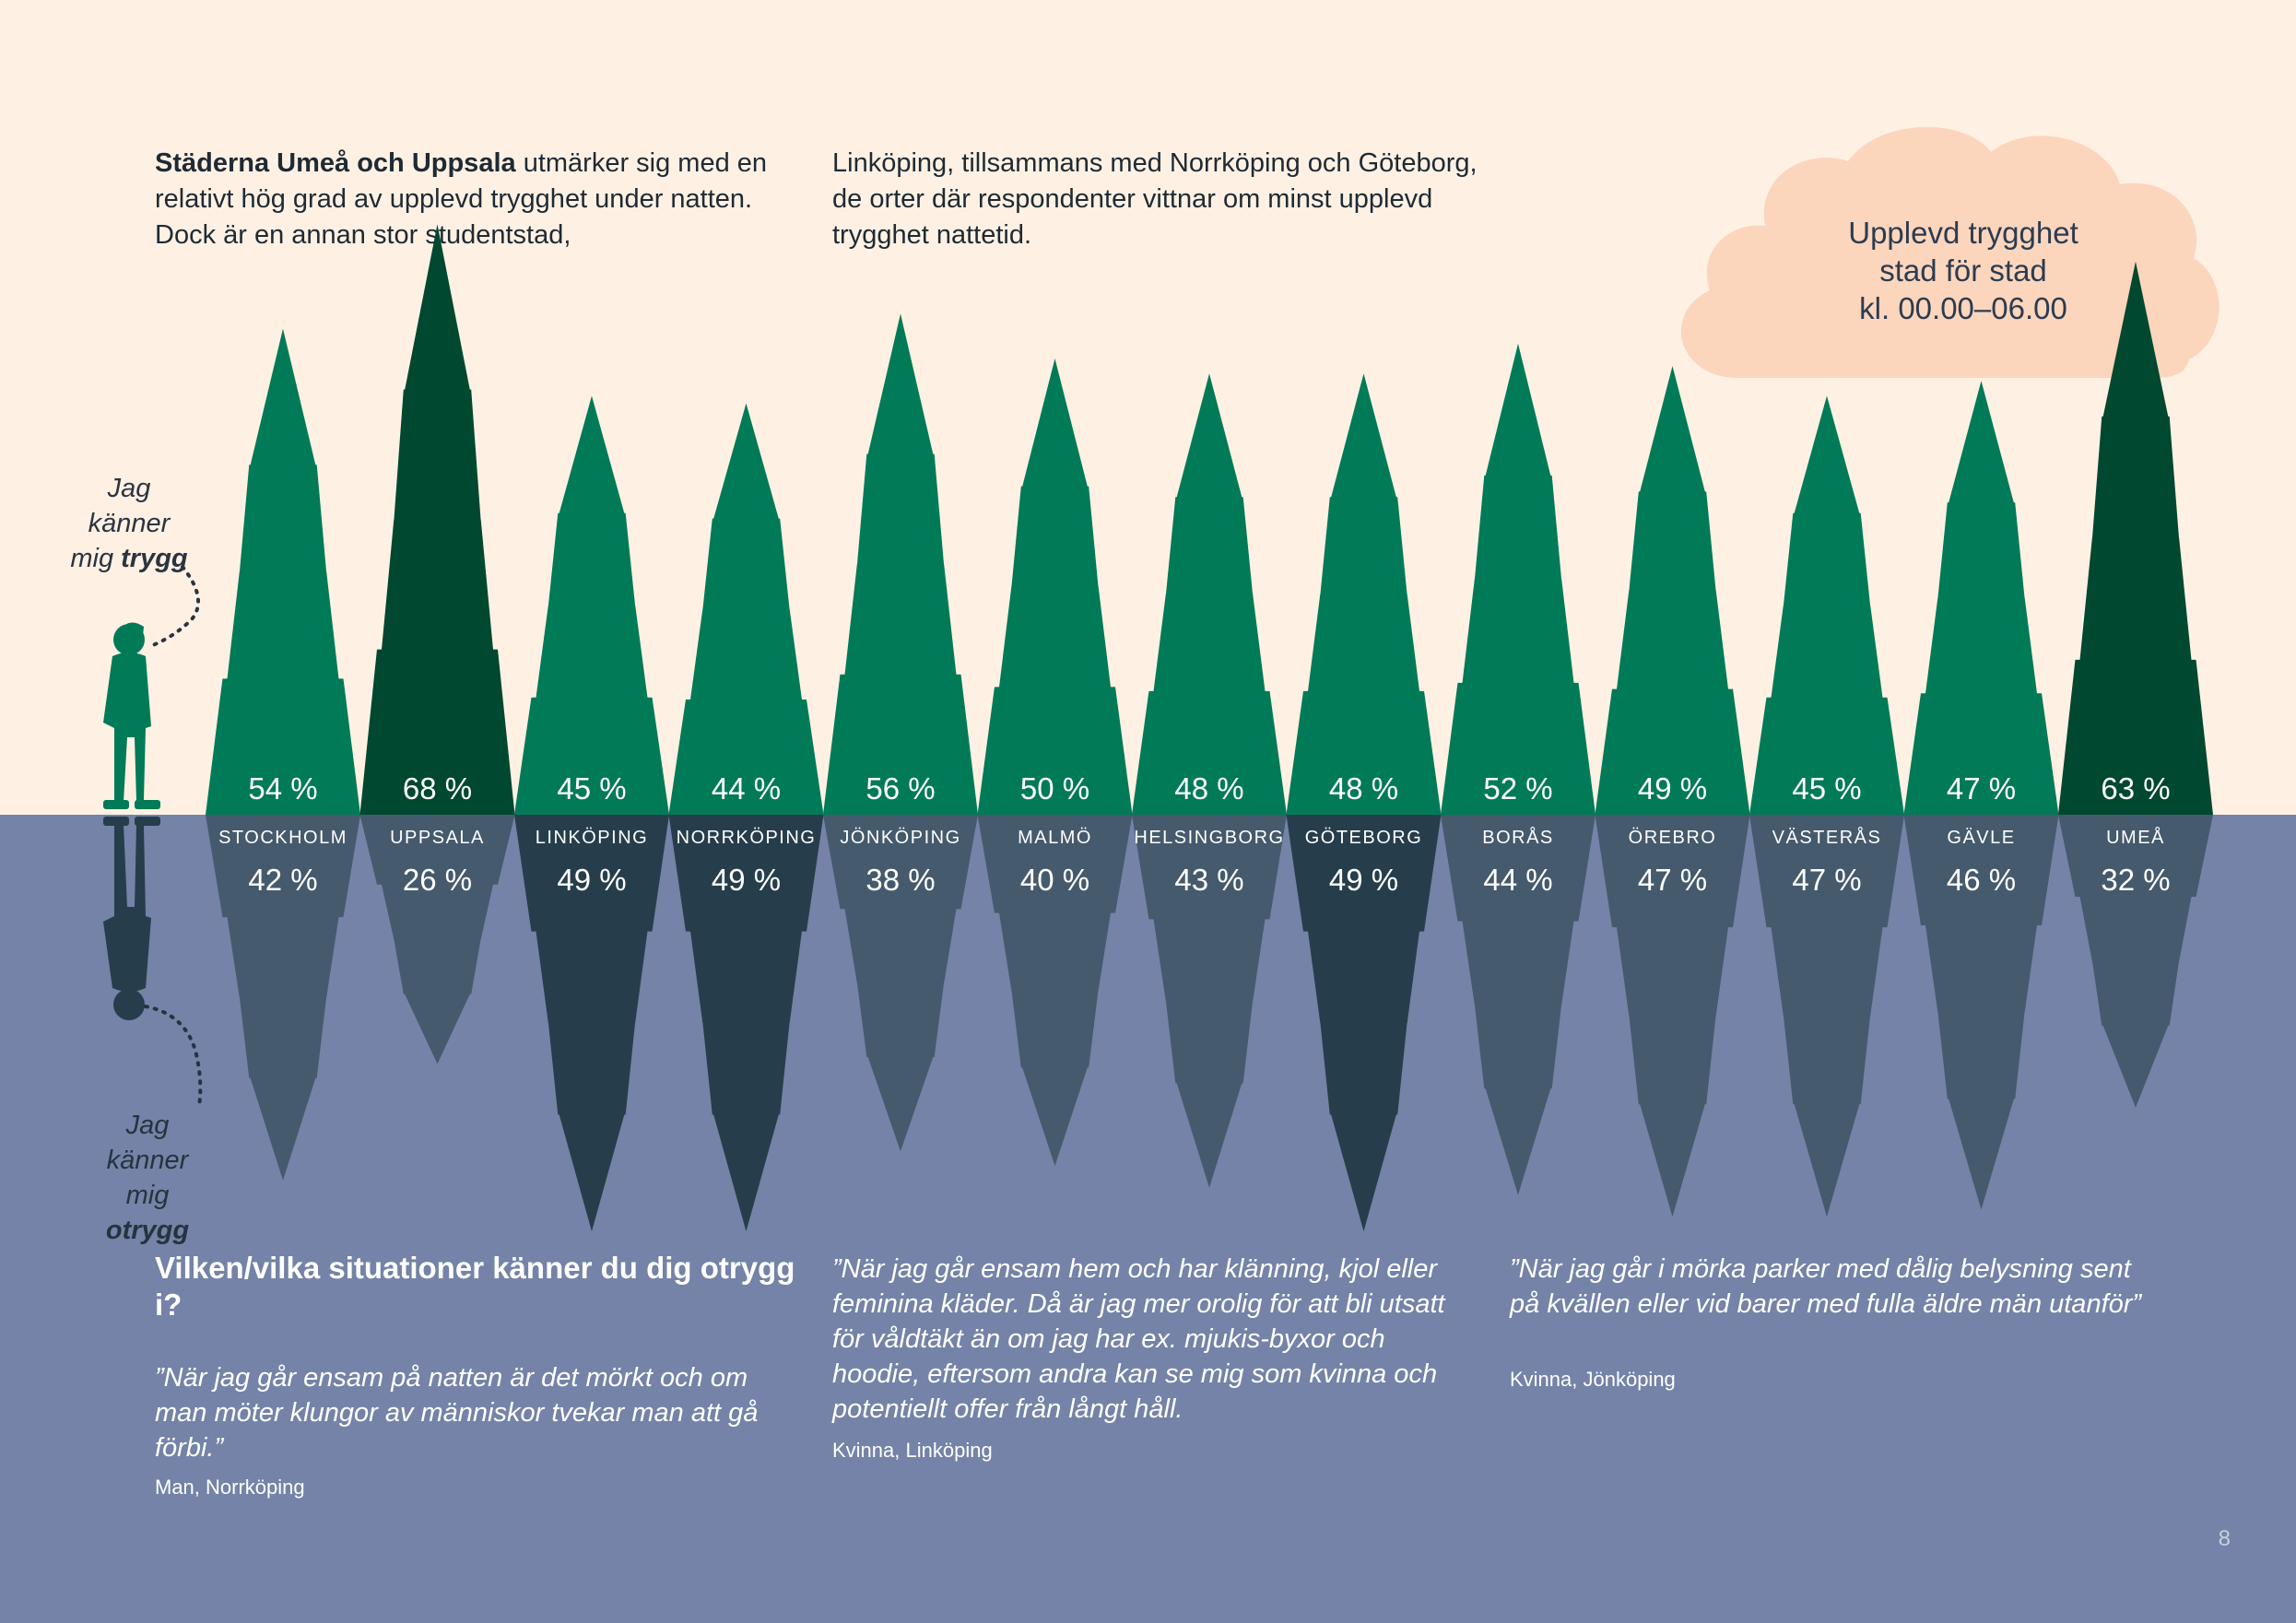 The height and width of the screenshot is (1623, 2296). Describe the element at coordinates (746, 880) in the screenshot. I see `unsafe-value-norrkoping: 49 %` at that location.